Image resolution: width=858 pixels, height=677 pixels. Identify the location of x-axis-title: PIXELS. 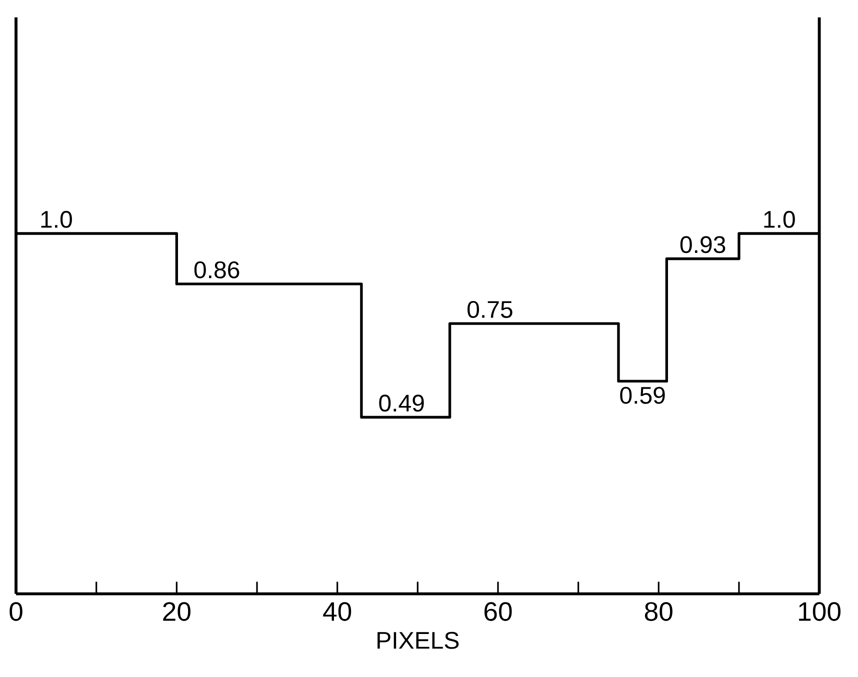
(418, 641).